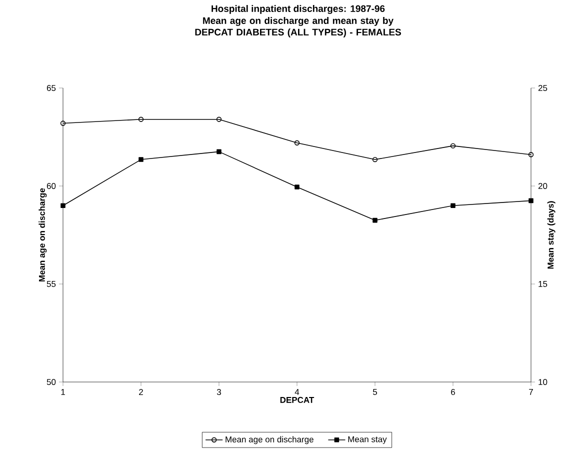 This screenshot has height=468, width=588. What do you see at coordinates (453, 392) in the screenshot?
I see `x-tick-label: 6` at bounding box center [453, 392].